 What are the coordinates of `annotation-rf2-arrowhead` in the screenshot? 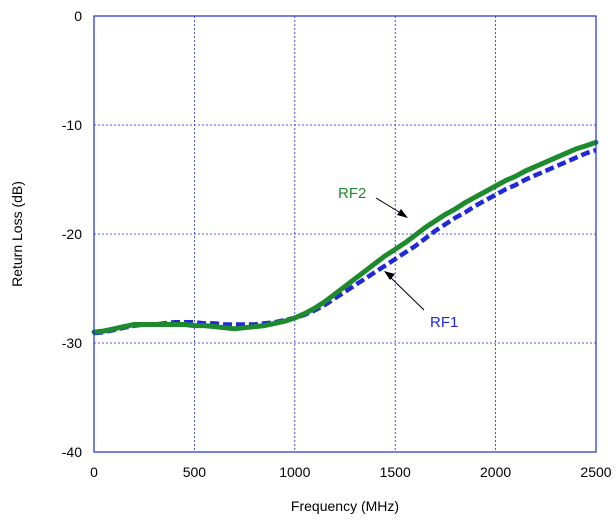 It's located at (402, 213).